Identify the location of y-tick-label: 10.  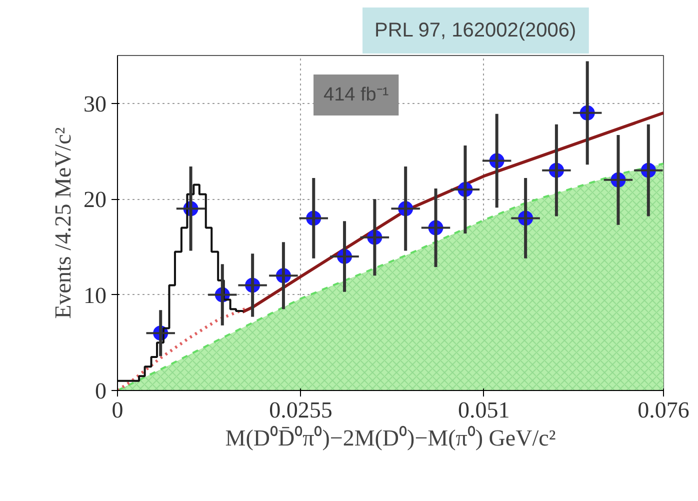
(95, 295).